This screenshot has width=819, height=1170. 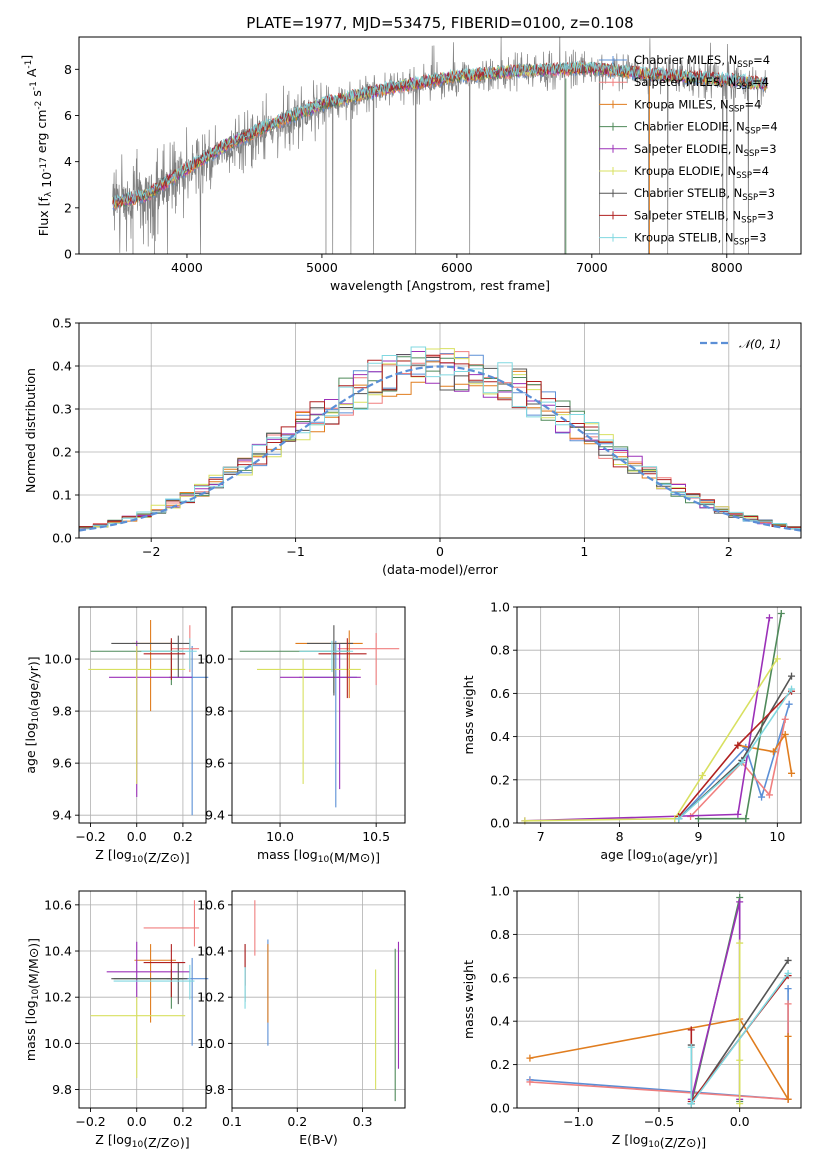 What do you see at coordinates (706, 128) in the screenshot?
I see `legend-label-4: Chabrier ELODIE, NSSP=4` at bounding box center [706, 128].